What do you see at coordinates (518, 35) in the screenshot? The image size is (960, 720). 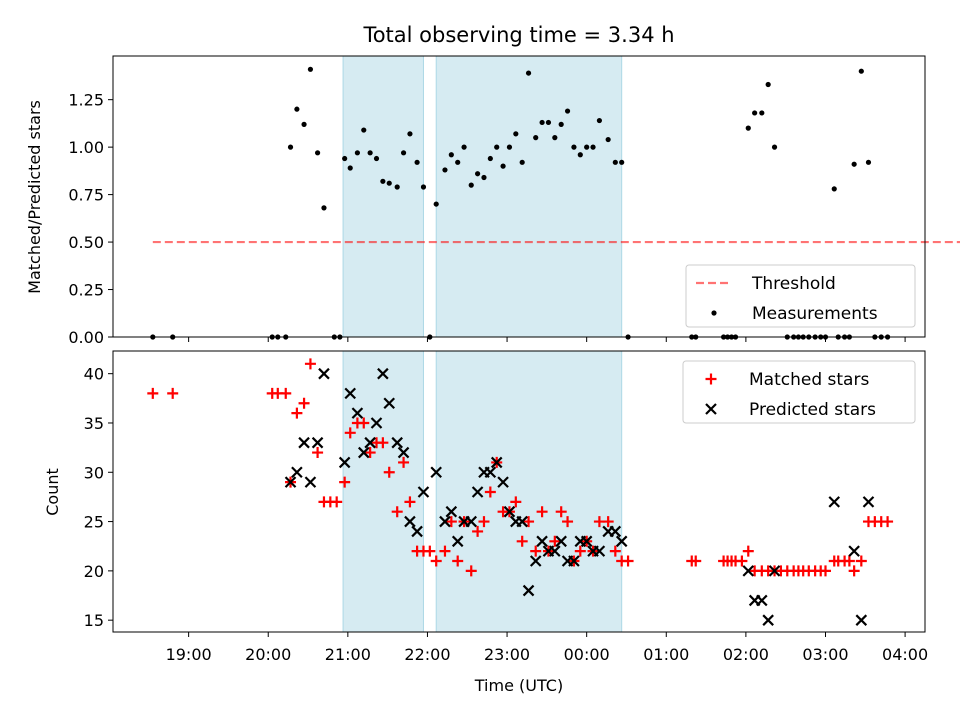 I see `chart-title: Total observing time = 3.34 h` at bounding box center [518, 35].